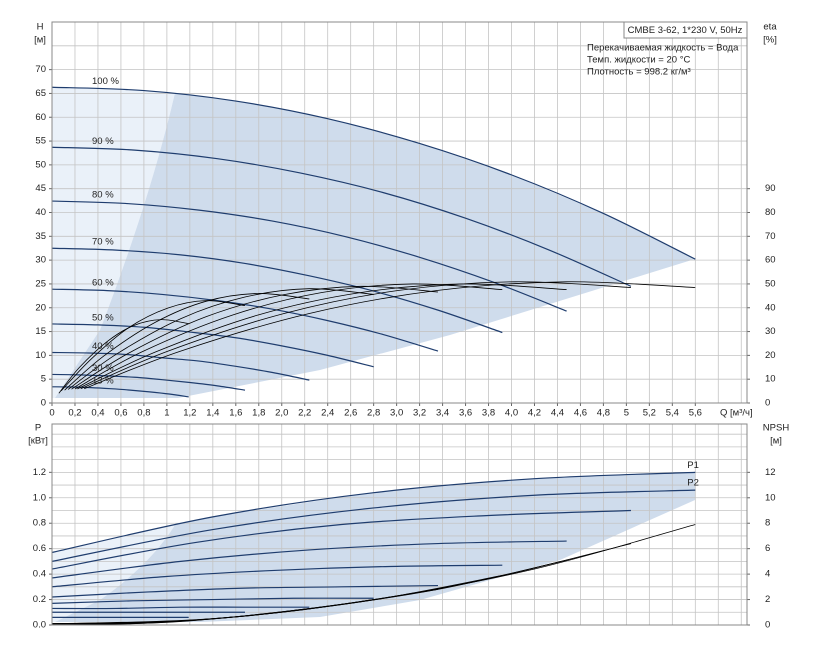 The image size is (819, 654). What do you see at coordinates (105, 81) in the screenshot?
I see `curve-label: 100 %` at bounding box center [105, 81].